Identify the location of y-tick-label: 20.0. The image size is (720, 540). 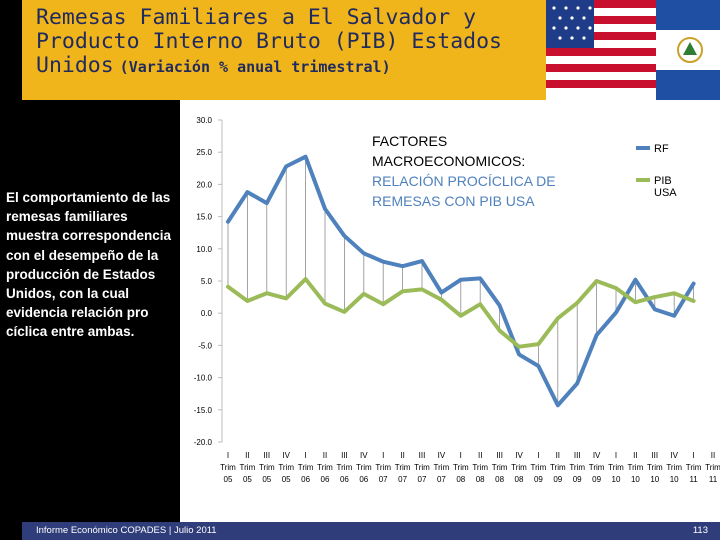
(204, 184).